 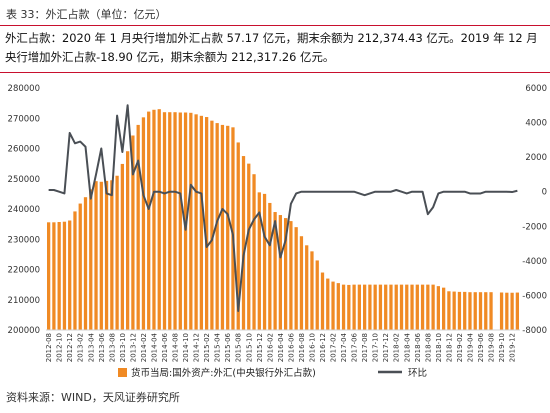 I want to click on x-tick-label: 2017-04, so click(x=344, y=347).